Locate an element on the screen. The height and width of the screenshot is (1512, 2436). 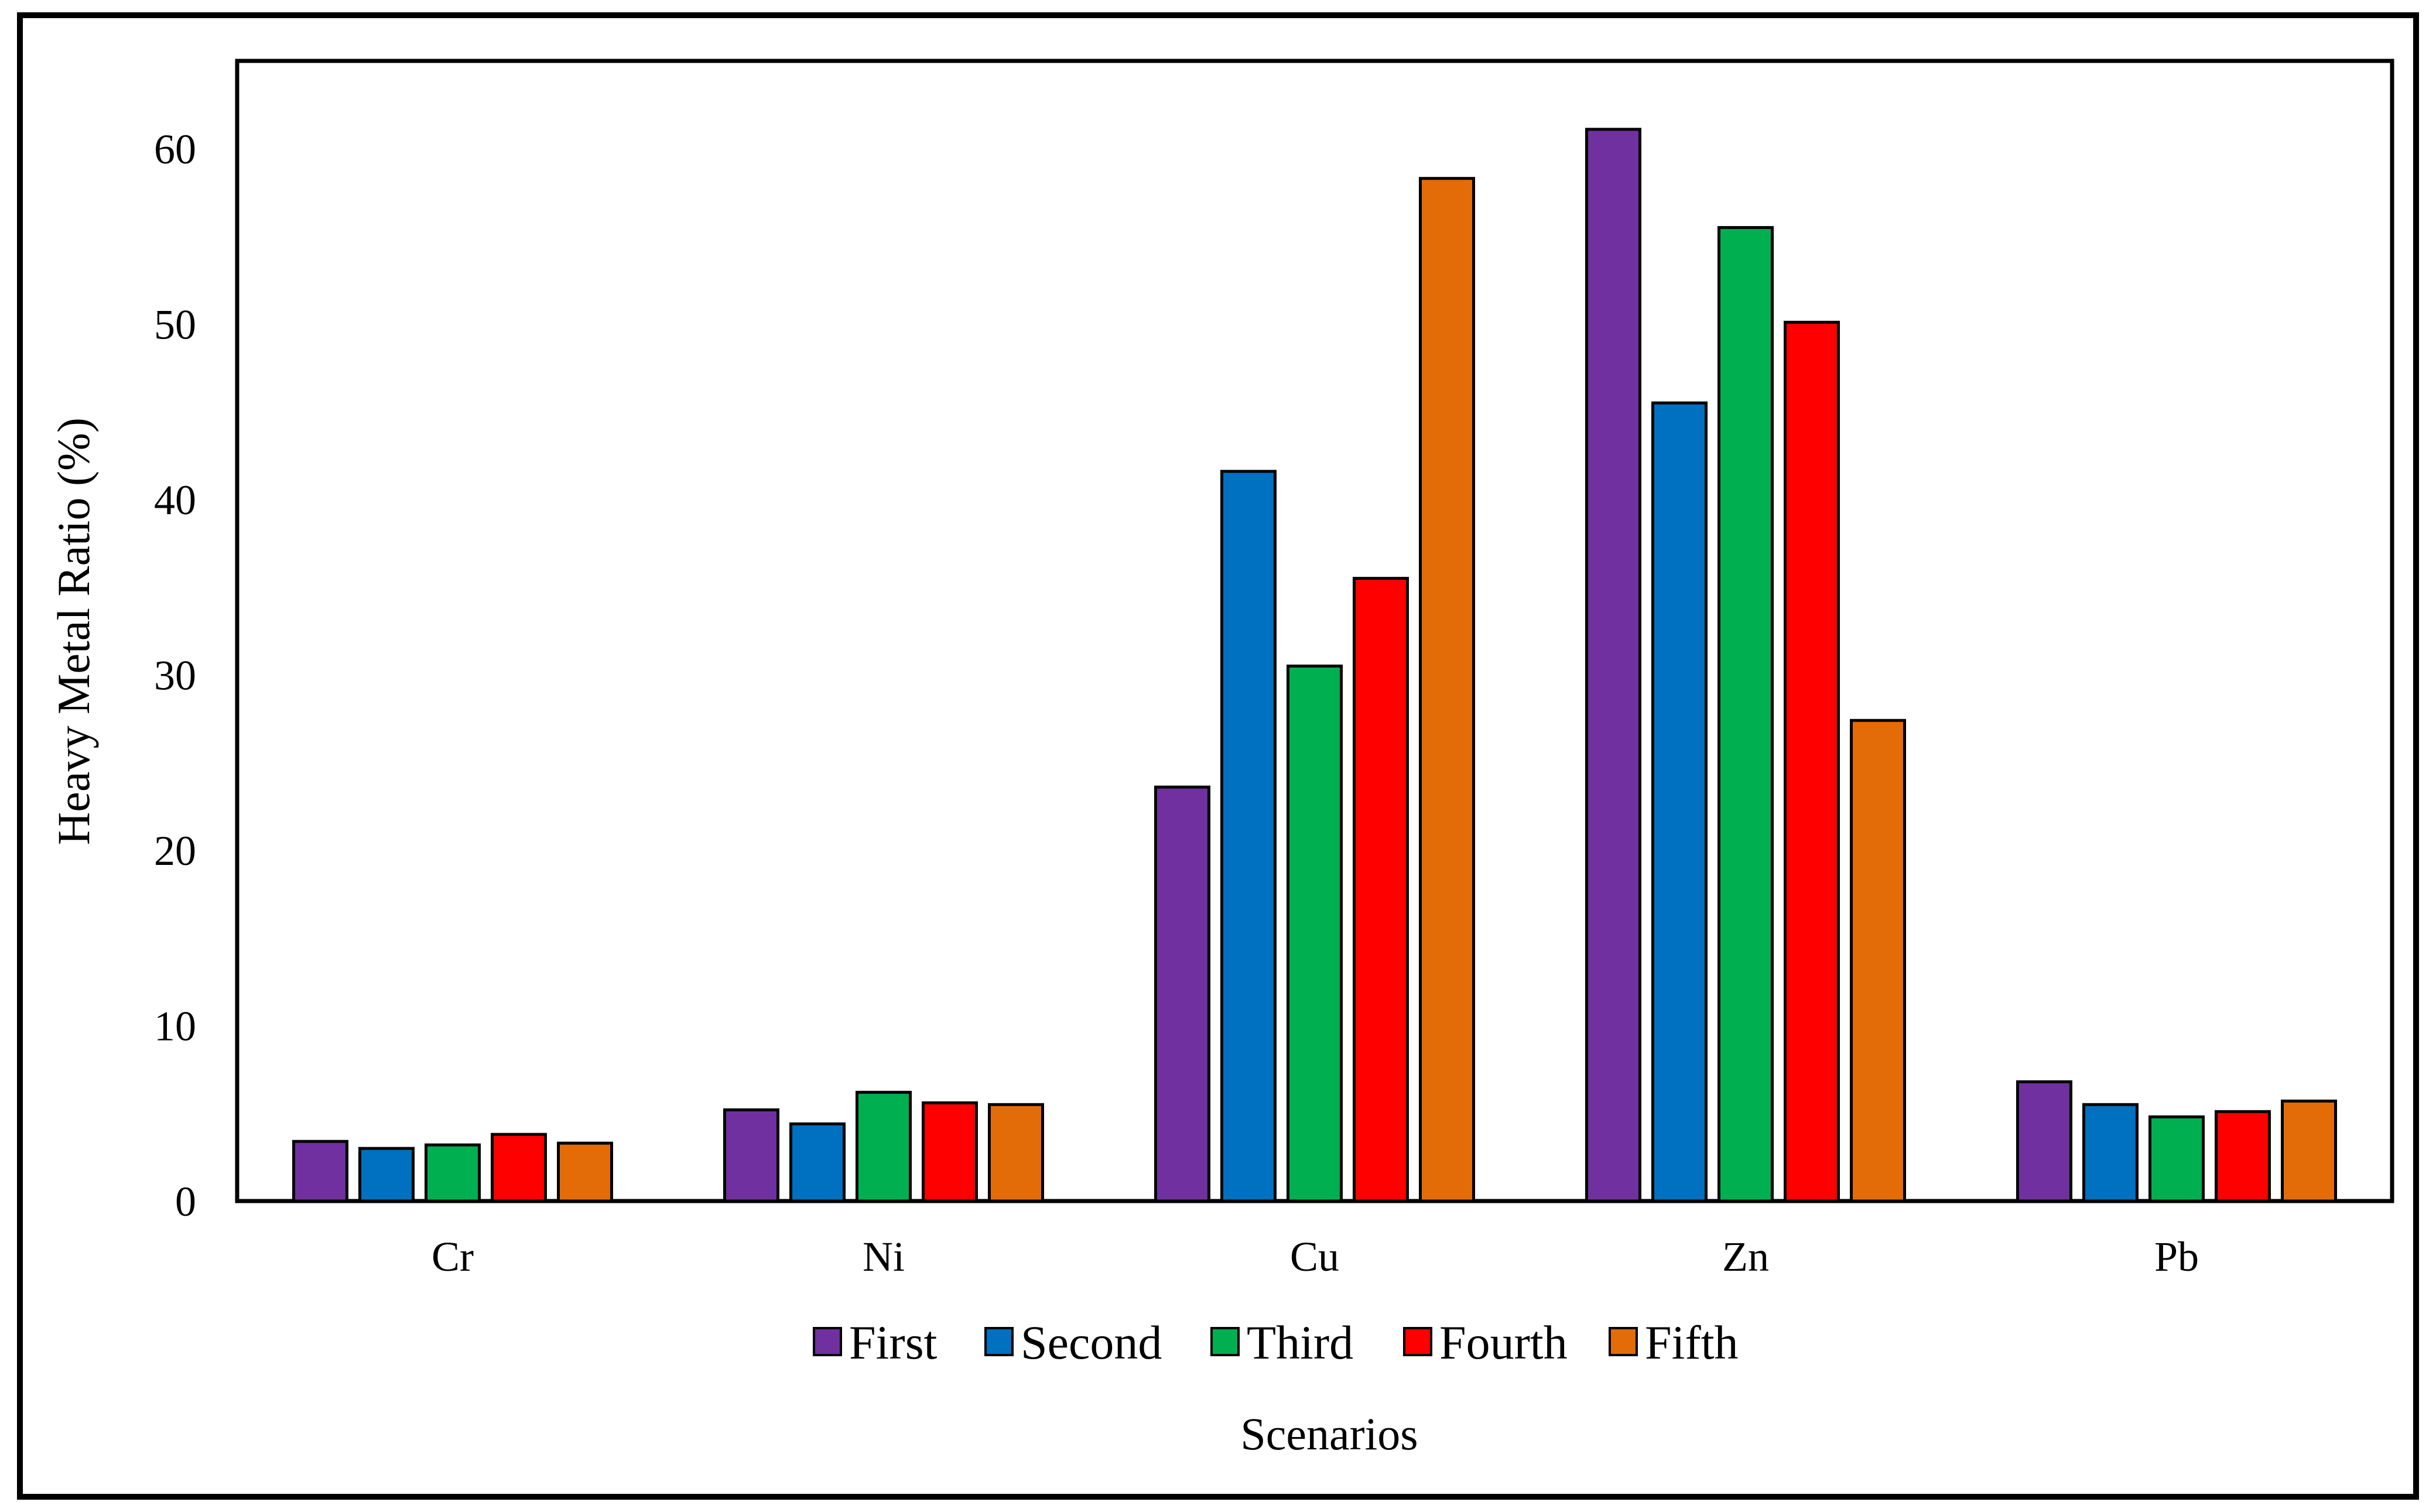
bar-cr-fourth is located at coordinates (519, 1168).